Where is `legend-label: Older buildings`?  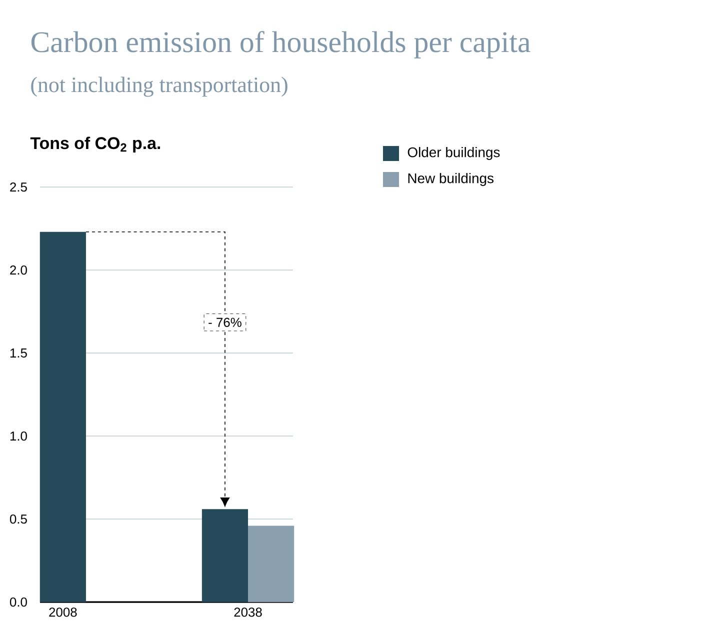 legend-label: Older buildings is located at coordinates (454, 153).